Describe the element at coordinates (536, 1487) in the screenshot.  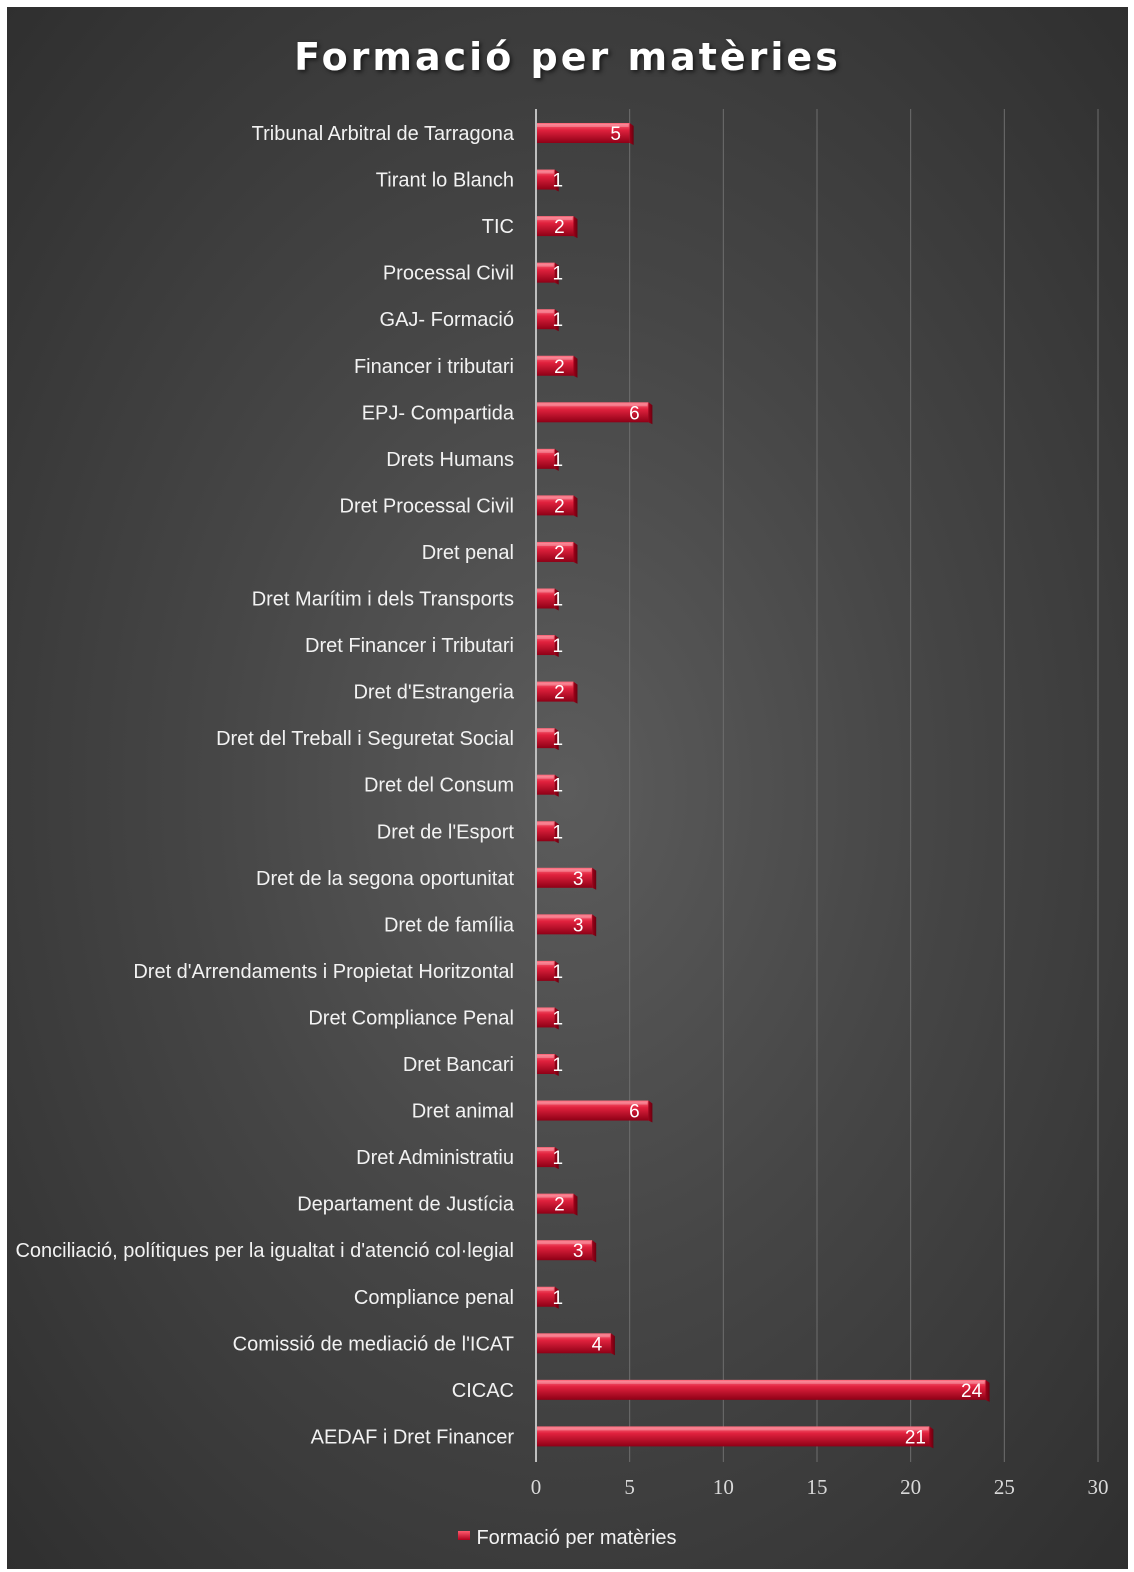
I see `x-tick-label: 0` at that location.